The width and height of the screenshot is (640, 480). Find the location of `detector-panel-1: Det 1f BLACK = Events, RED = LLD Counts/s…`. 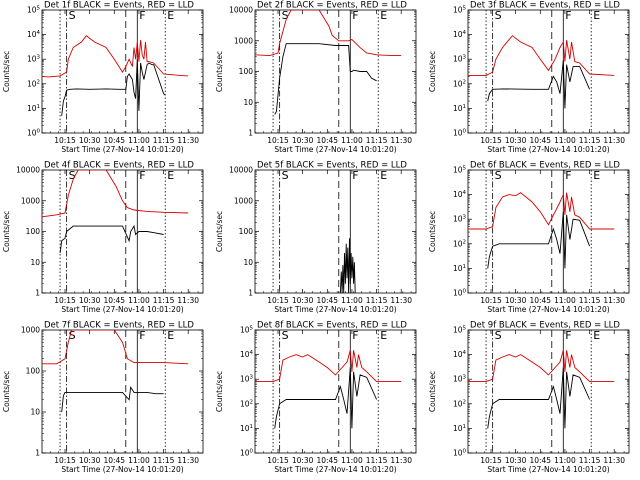

detector-panel-1: Det 1f BLACK = Events, RED = LLD Counts/s… is located at coordinates (106, 80).